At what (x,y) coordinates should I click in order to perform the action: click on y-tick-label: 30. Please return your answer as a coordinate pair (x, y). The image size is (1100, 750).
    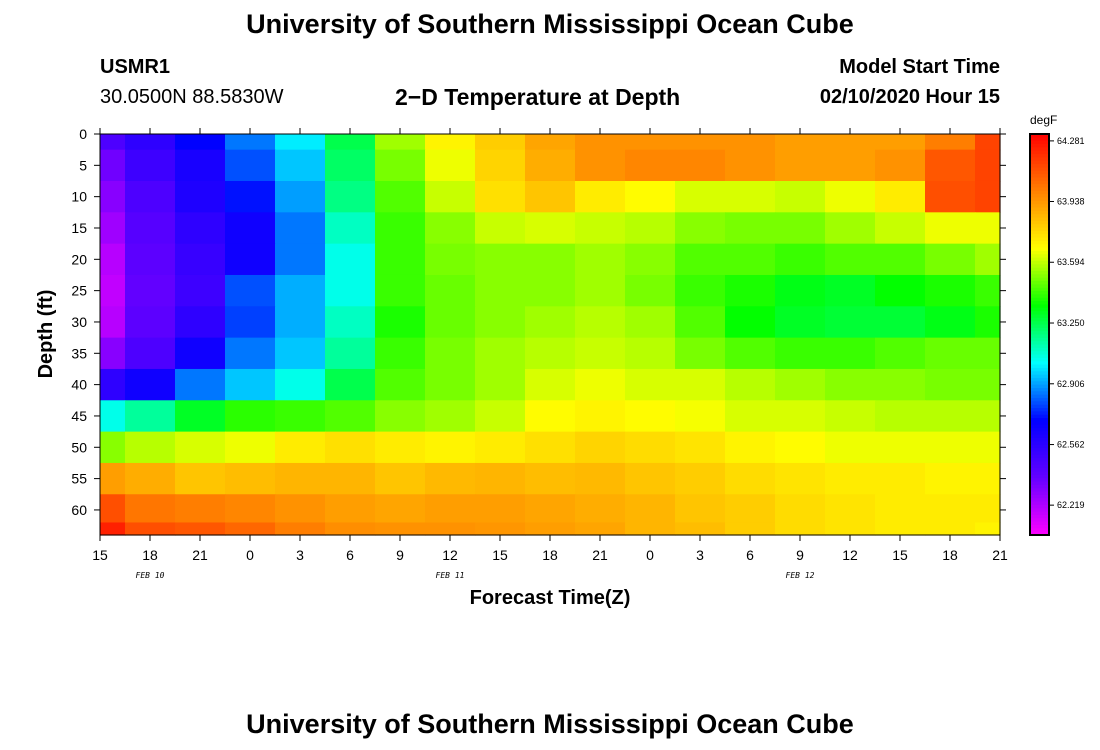
    Looking at the image, I should click on (79, 322).